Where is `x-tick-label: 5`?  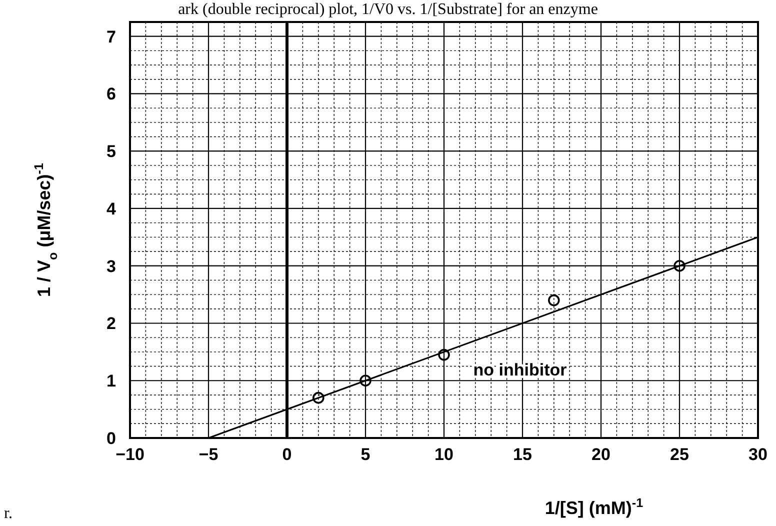
x-tick-label: 5 is located at coordinates (365, 454).